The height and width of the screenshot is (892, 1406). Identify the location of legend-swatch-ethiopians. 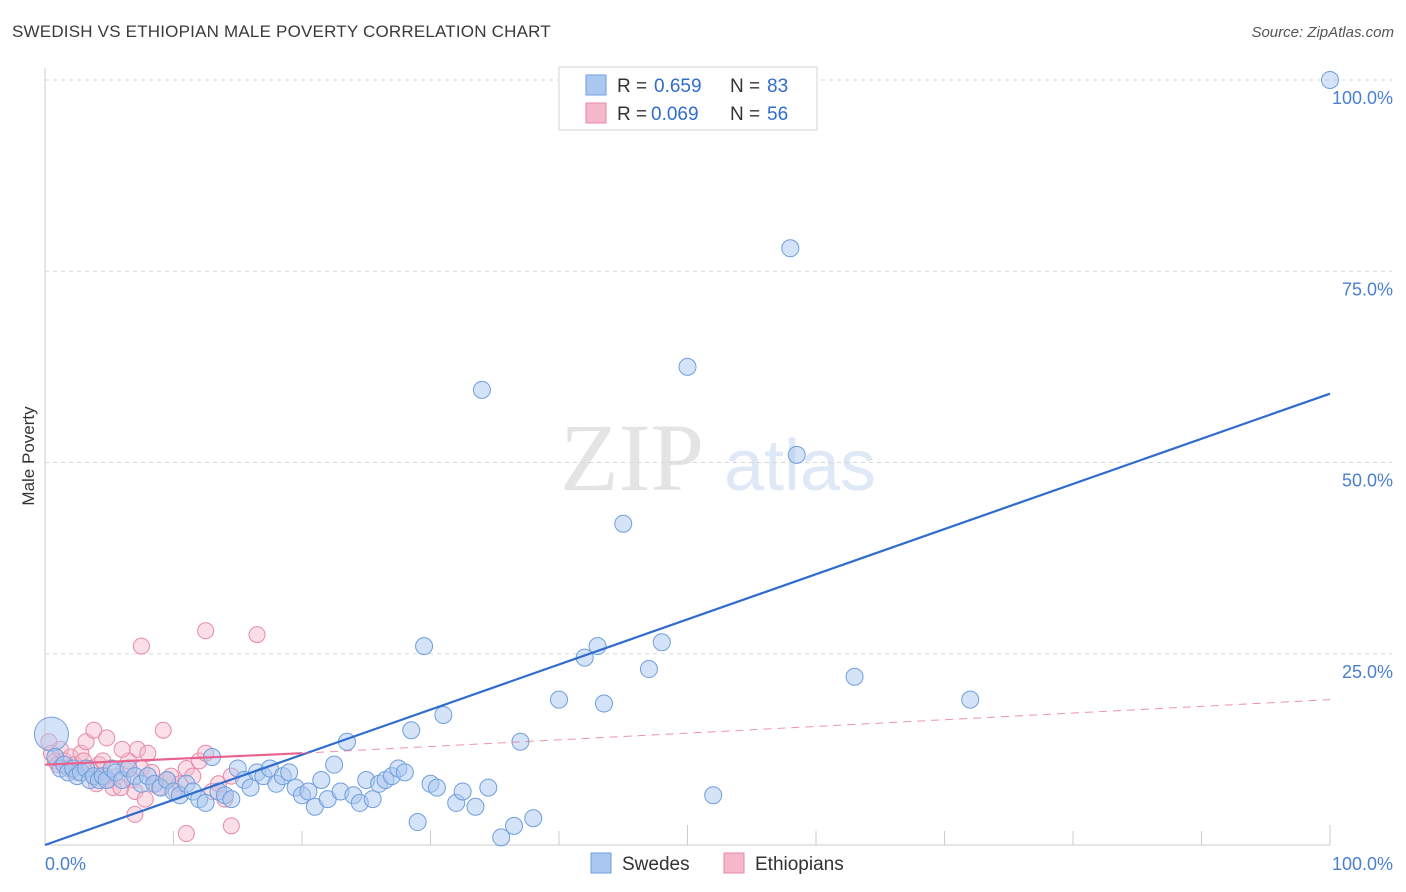
(596, 113).